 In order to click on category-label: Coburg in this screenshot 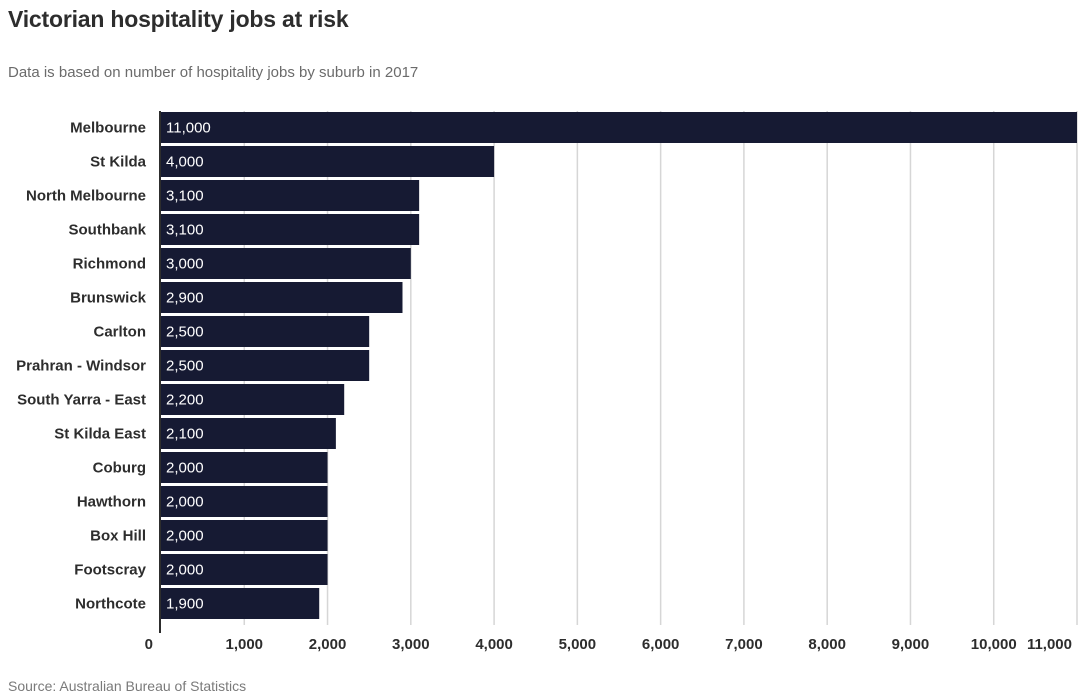, I will do `click(119, 468)`.